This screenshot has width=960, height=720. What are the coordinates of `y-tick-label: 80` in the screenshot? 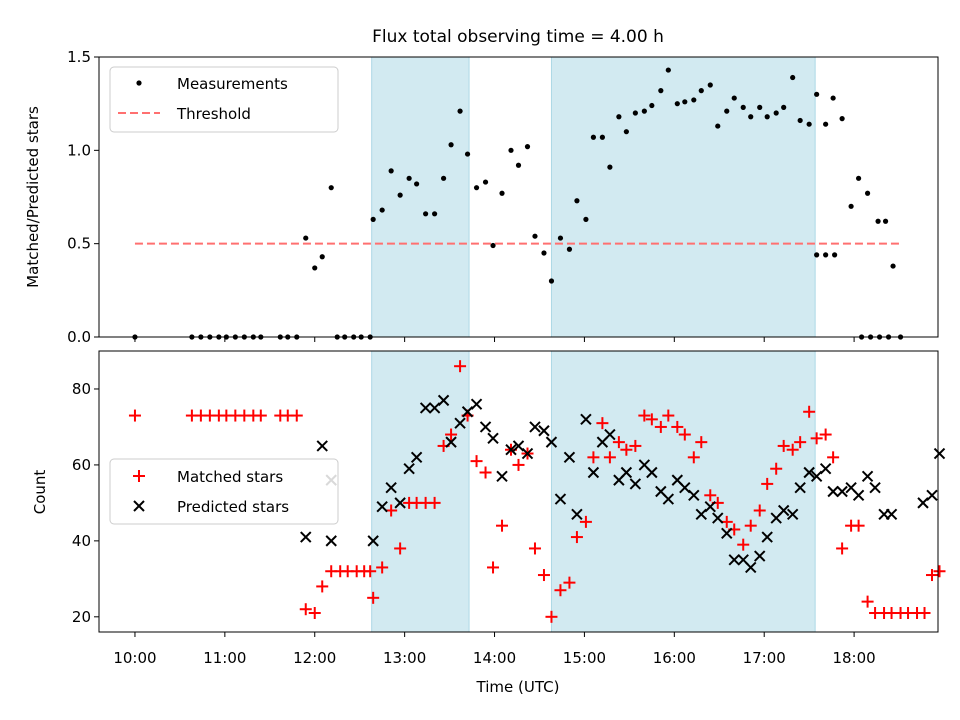 It's located at (81, 389).